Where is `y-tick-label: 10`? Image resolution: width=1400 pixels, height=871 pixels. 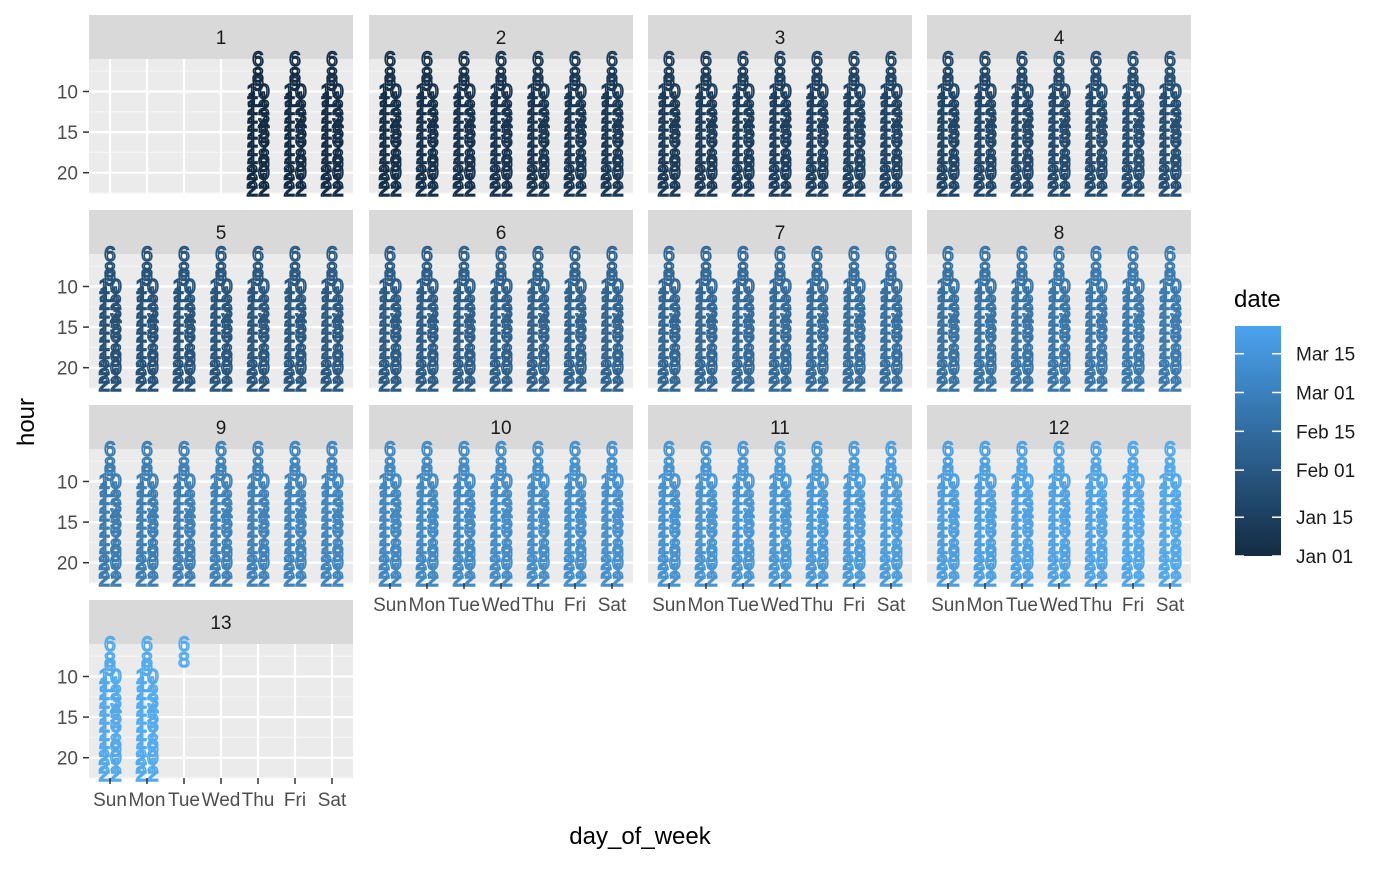 y-tick-label: 10 is located at coordinates (67, 677).